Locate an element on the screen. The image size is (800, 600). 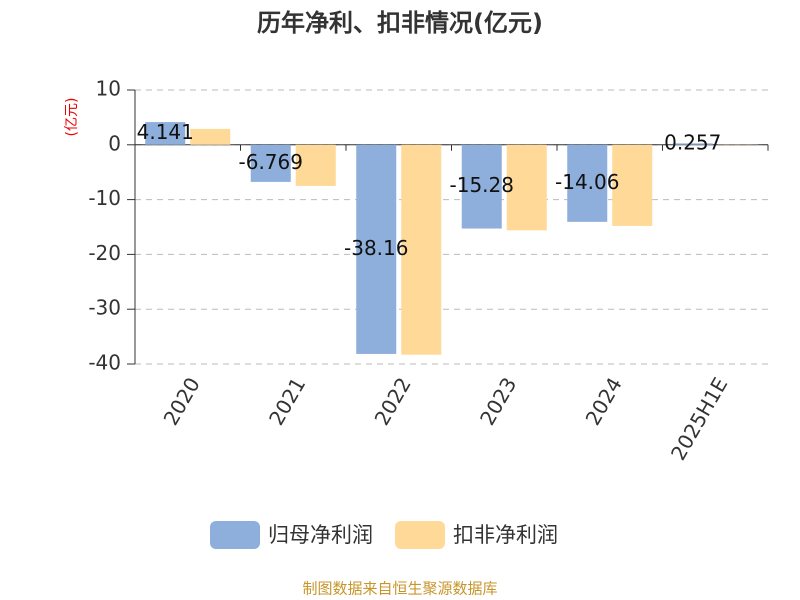
chart-title: 历年净利、扣非情况(亿元) is located at coordinates (400, 23).